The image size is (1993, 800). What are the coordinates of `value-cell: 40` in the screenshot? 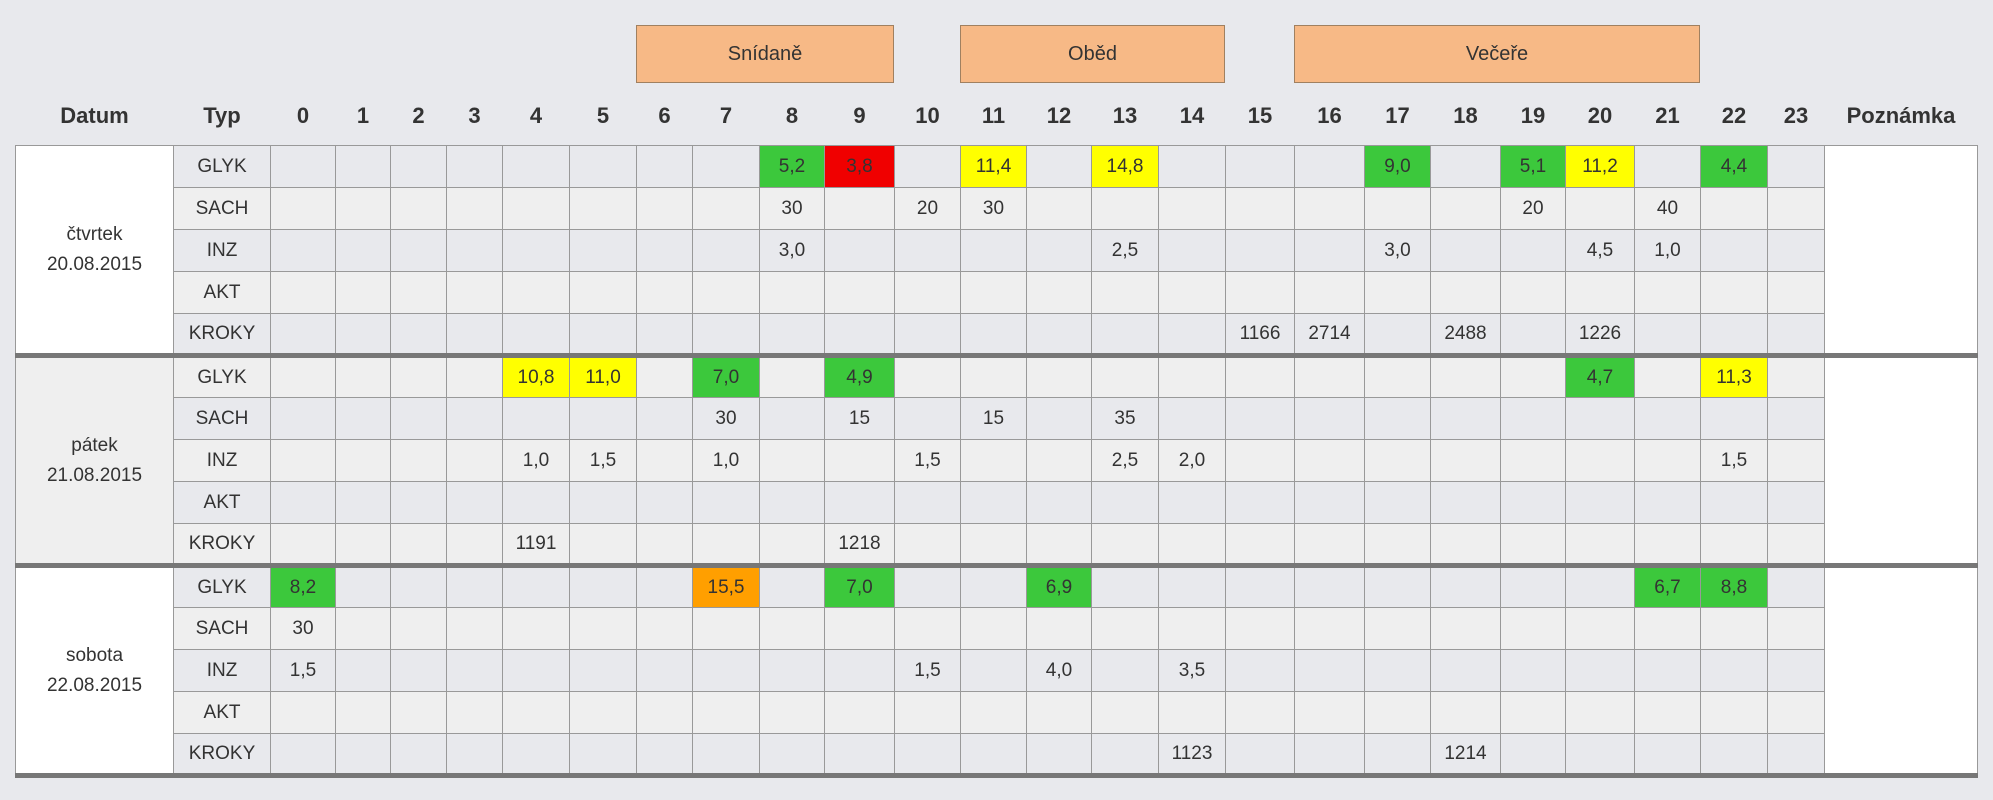 It's located at (1667, 208).